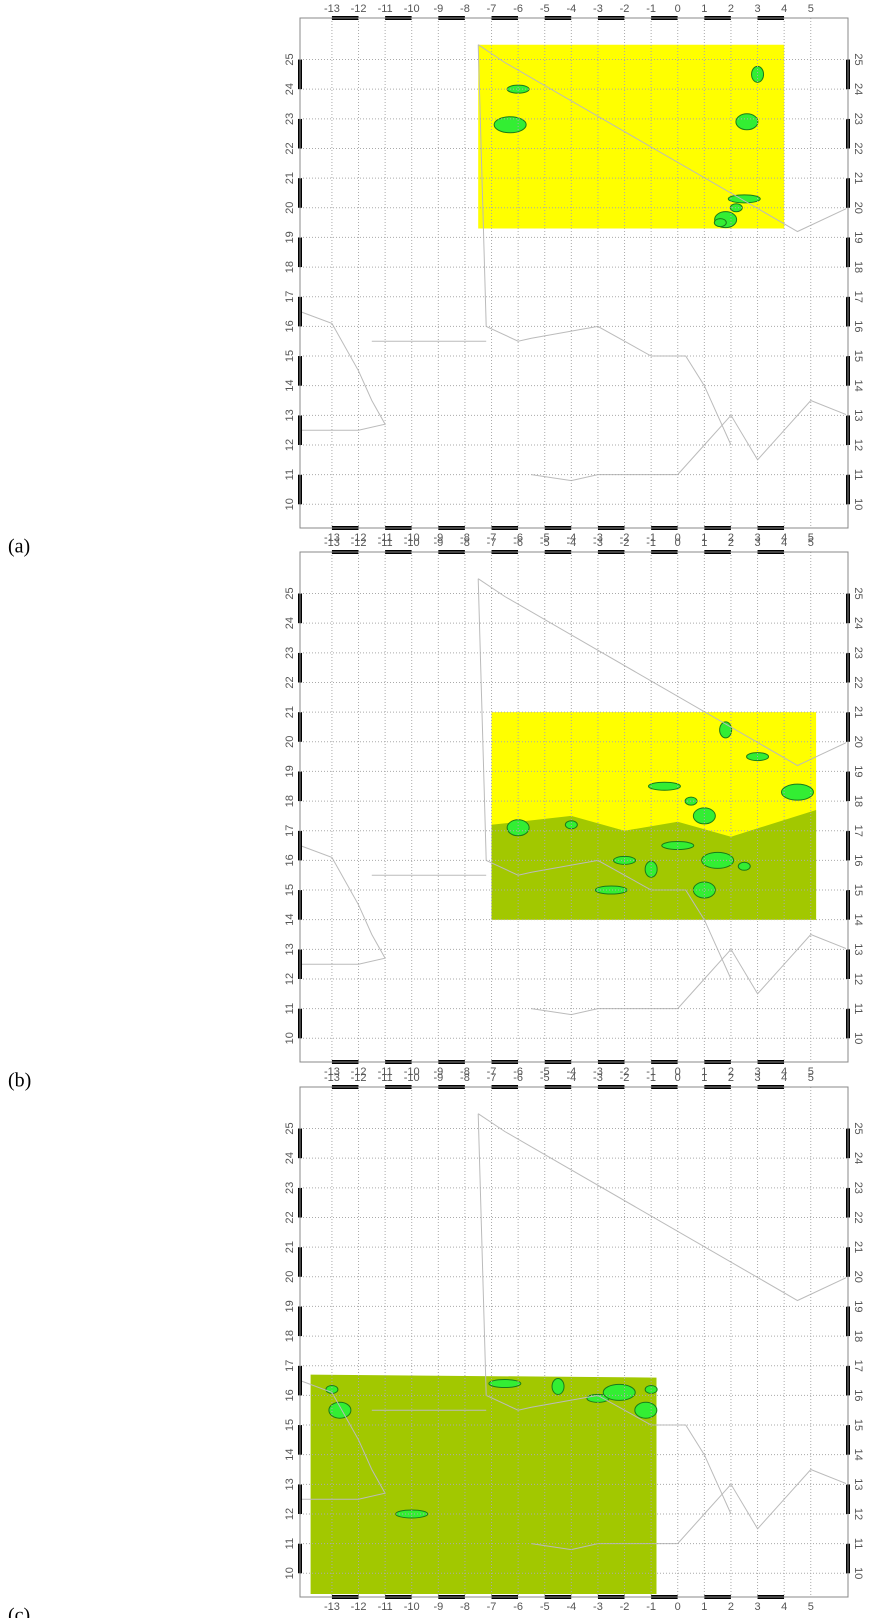 The width and height of the screenshot is (885, 1618). What do you see at coordinates (359, 543) in the screenshot?
I see `x-tick-label: -12` at bounding box center [359, 543].